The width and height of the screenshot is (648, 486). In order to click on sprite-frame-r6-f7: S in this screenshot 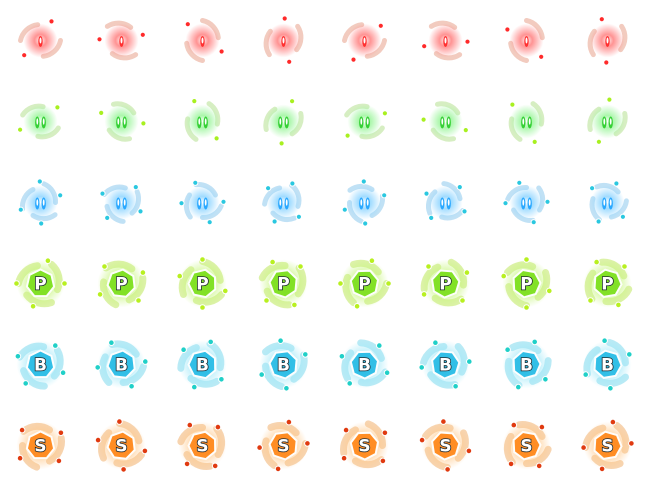, I will do `click(526, 445)`.